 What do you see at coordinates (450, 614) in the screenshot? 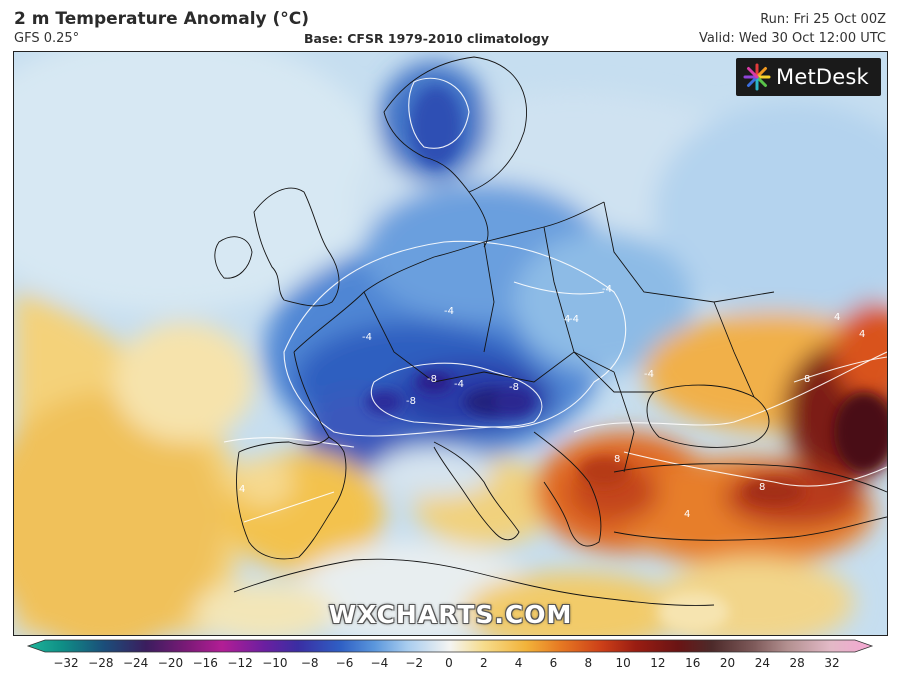
I see `wxcharts-watermark: WXCHARTS.COM` at bounding box center [450, 614].